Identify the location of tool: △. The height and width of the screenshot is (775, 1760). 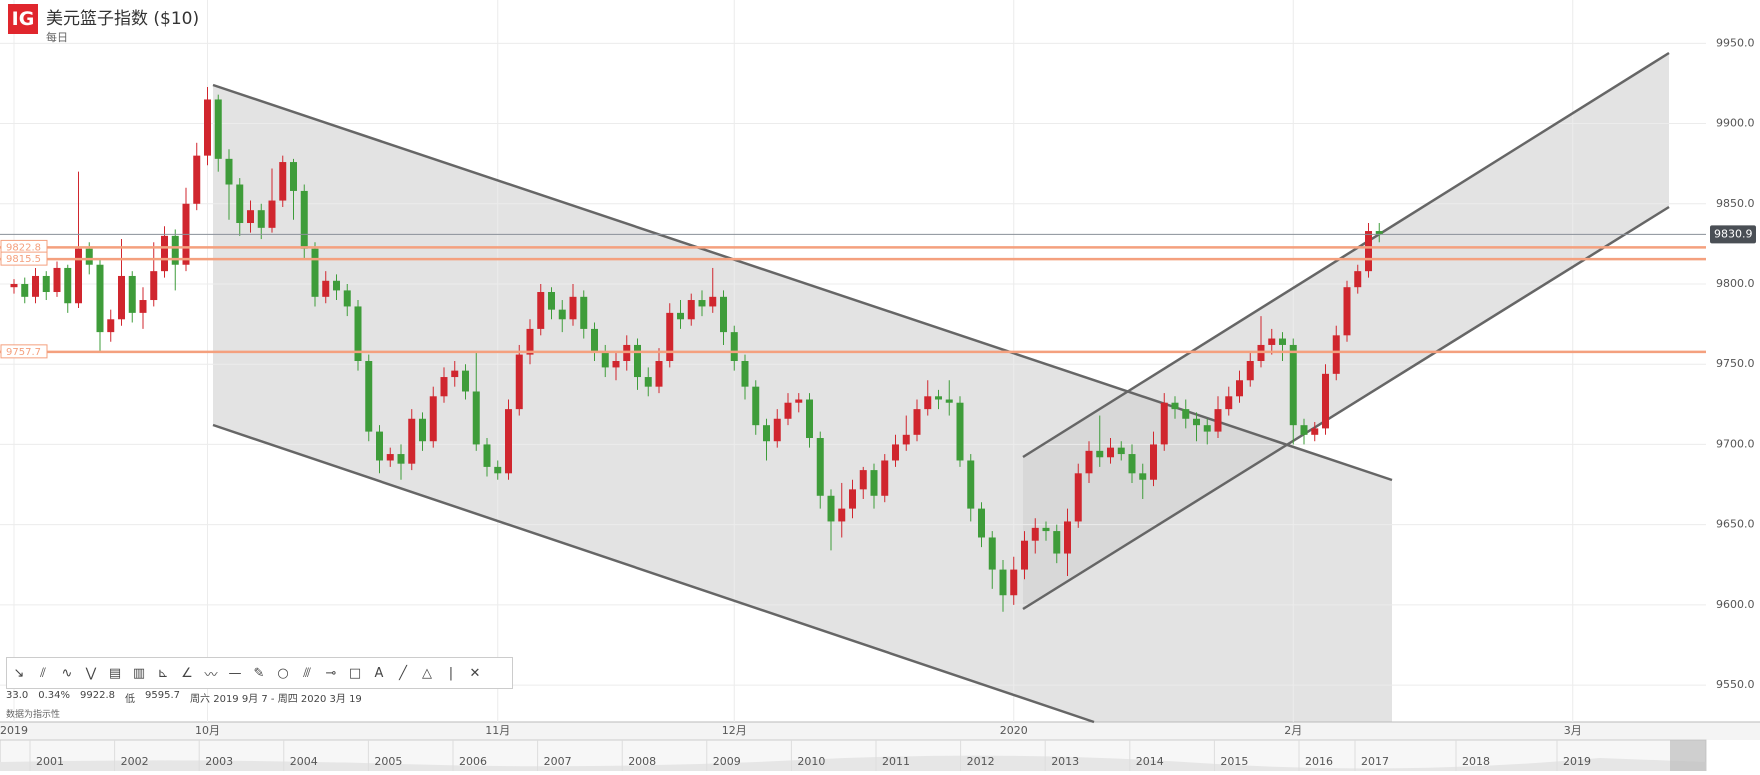
(427, 673).